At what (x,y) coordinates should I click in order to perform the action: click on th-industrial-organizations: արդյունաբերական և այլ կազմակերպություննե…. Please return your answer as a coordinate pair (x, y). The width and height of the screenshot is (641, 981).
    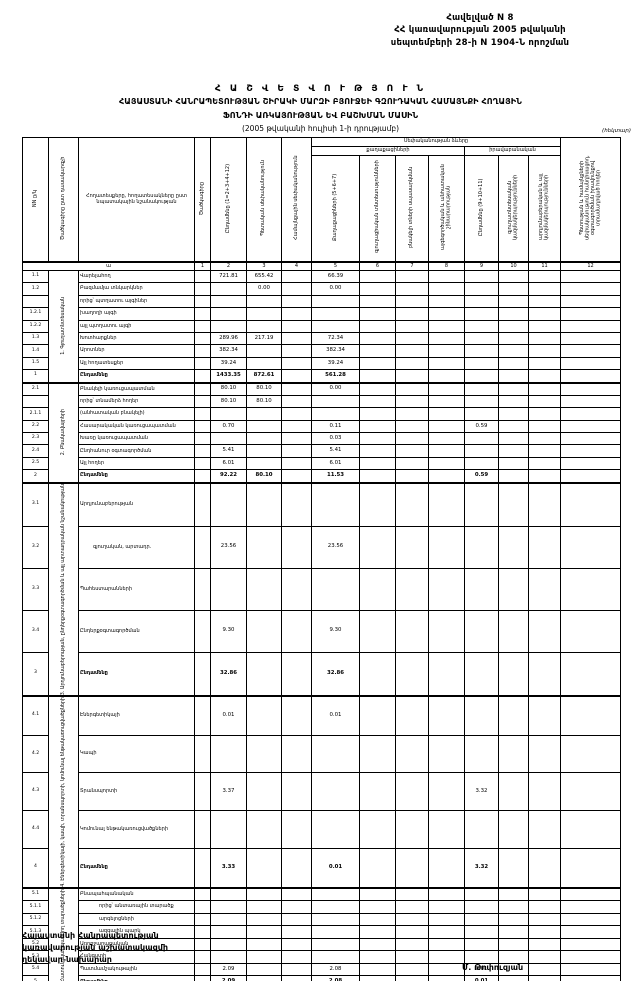
    Looking at the image, I should click on (544, 209).